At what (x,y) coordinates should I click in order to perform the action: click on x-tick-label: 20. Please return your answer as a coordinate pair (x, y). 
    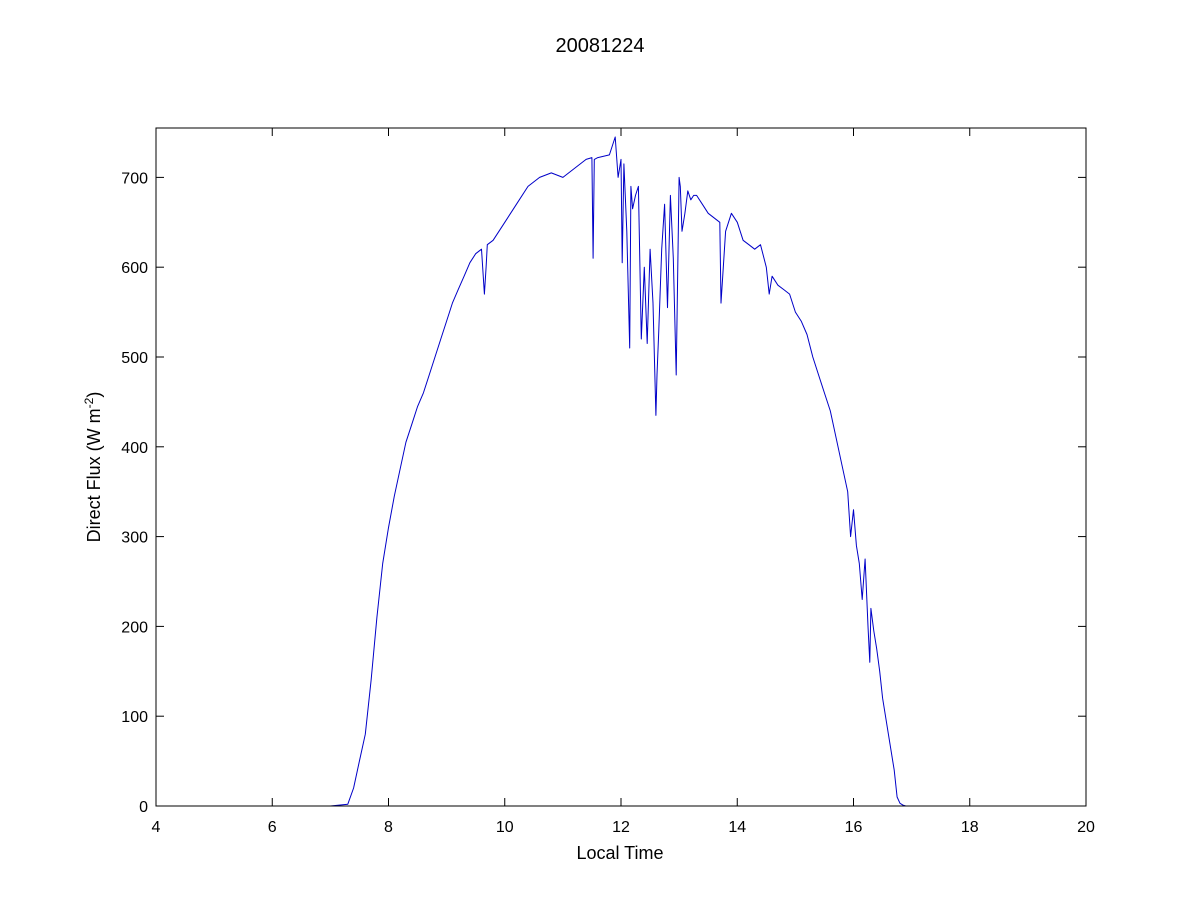
    Looking at the image, I should click on (1086, 827).